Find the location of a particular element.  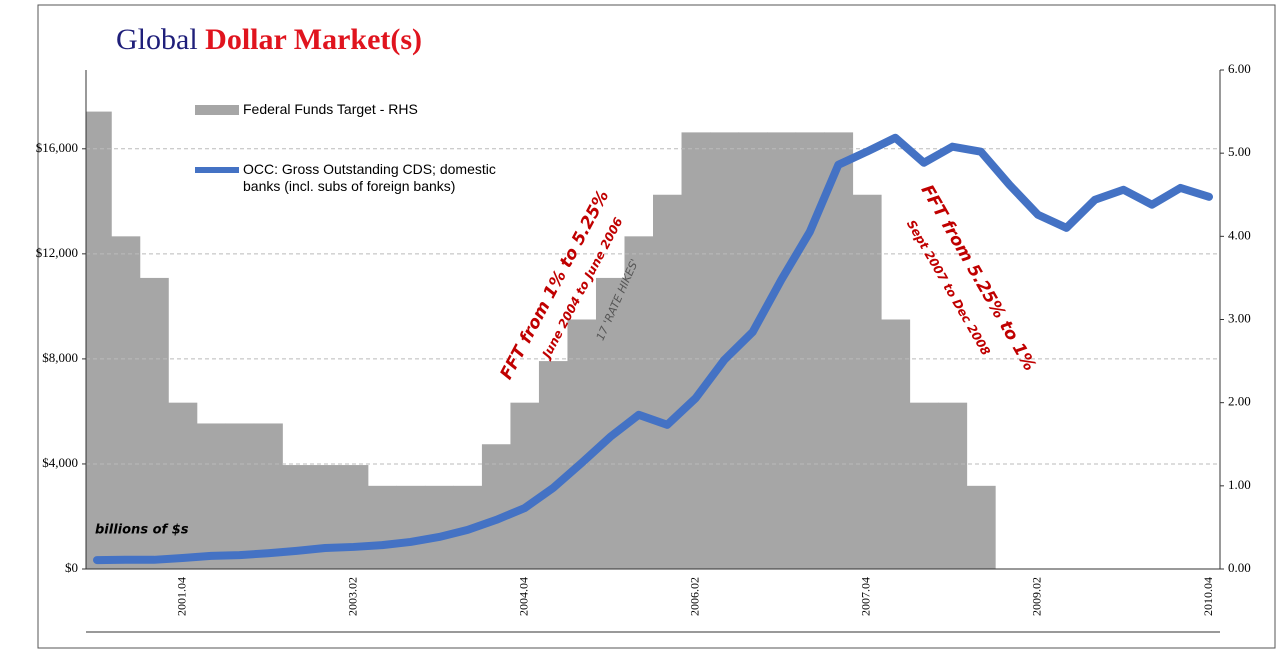

legend-swatch is located at coordinates (217, 110).